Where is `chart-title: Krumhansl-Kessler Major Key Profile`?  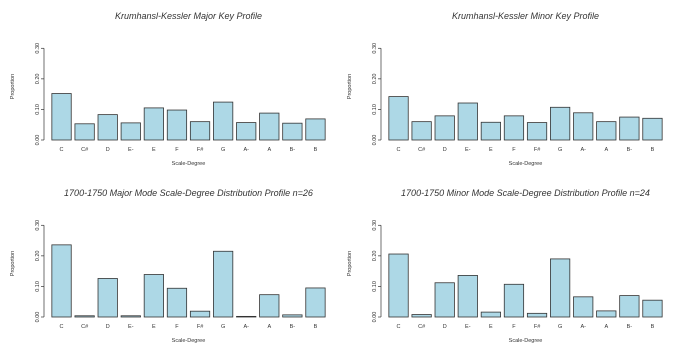
chart-title: Krumhansl-Kessler Major Key Profile is located at coordinates (188, 16).